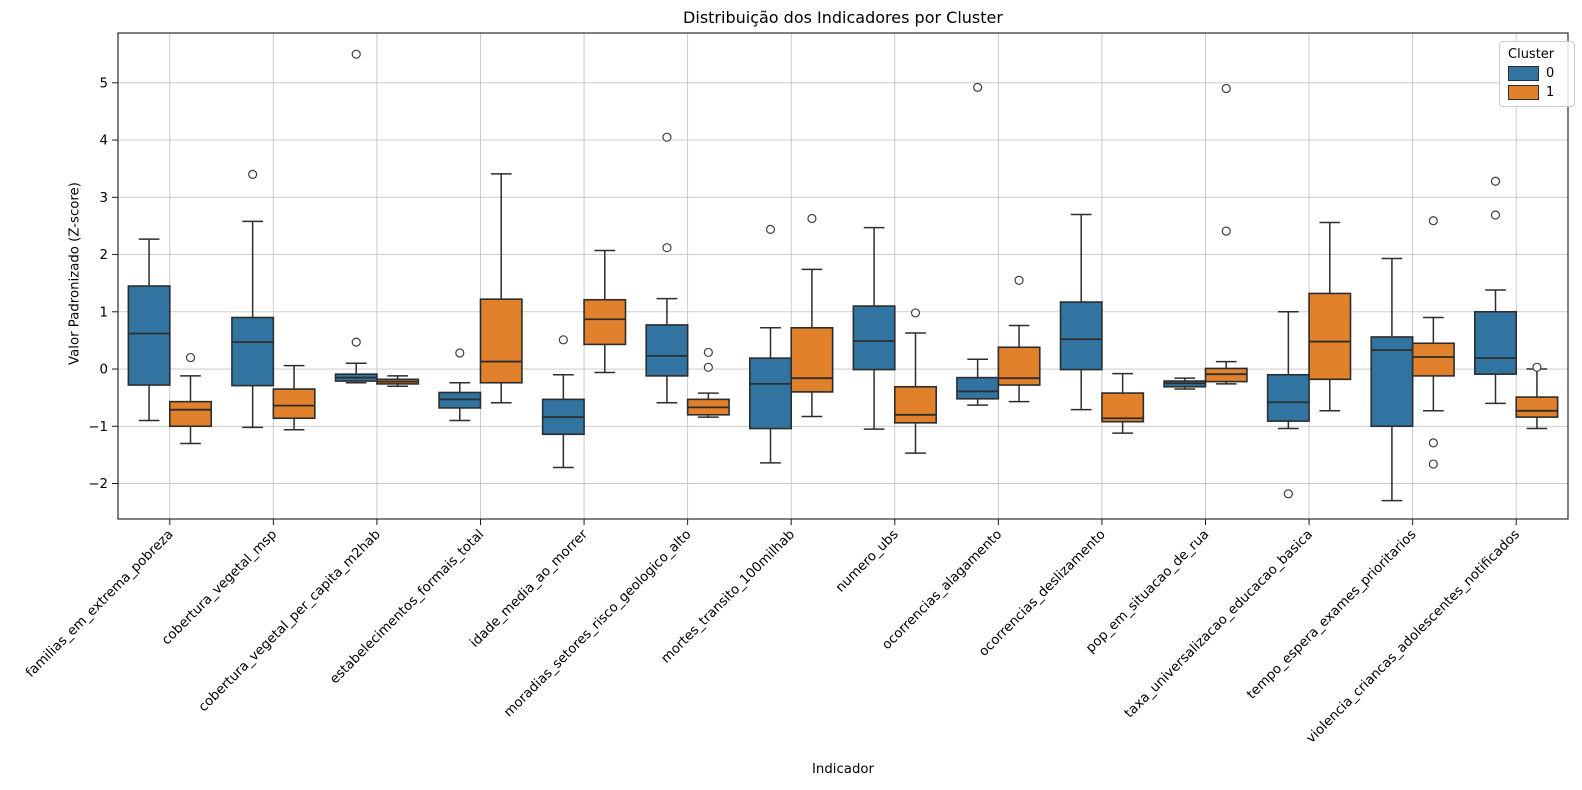 This screenshot has width=1582, height=790. What do you see at coordinates (104, 255) in the screenshot?
I see `y-tick-label: 2` at bounding box center [104, 255].